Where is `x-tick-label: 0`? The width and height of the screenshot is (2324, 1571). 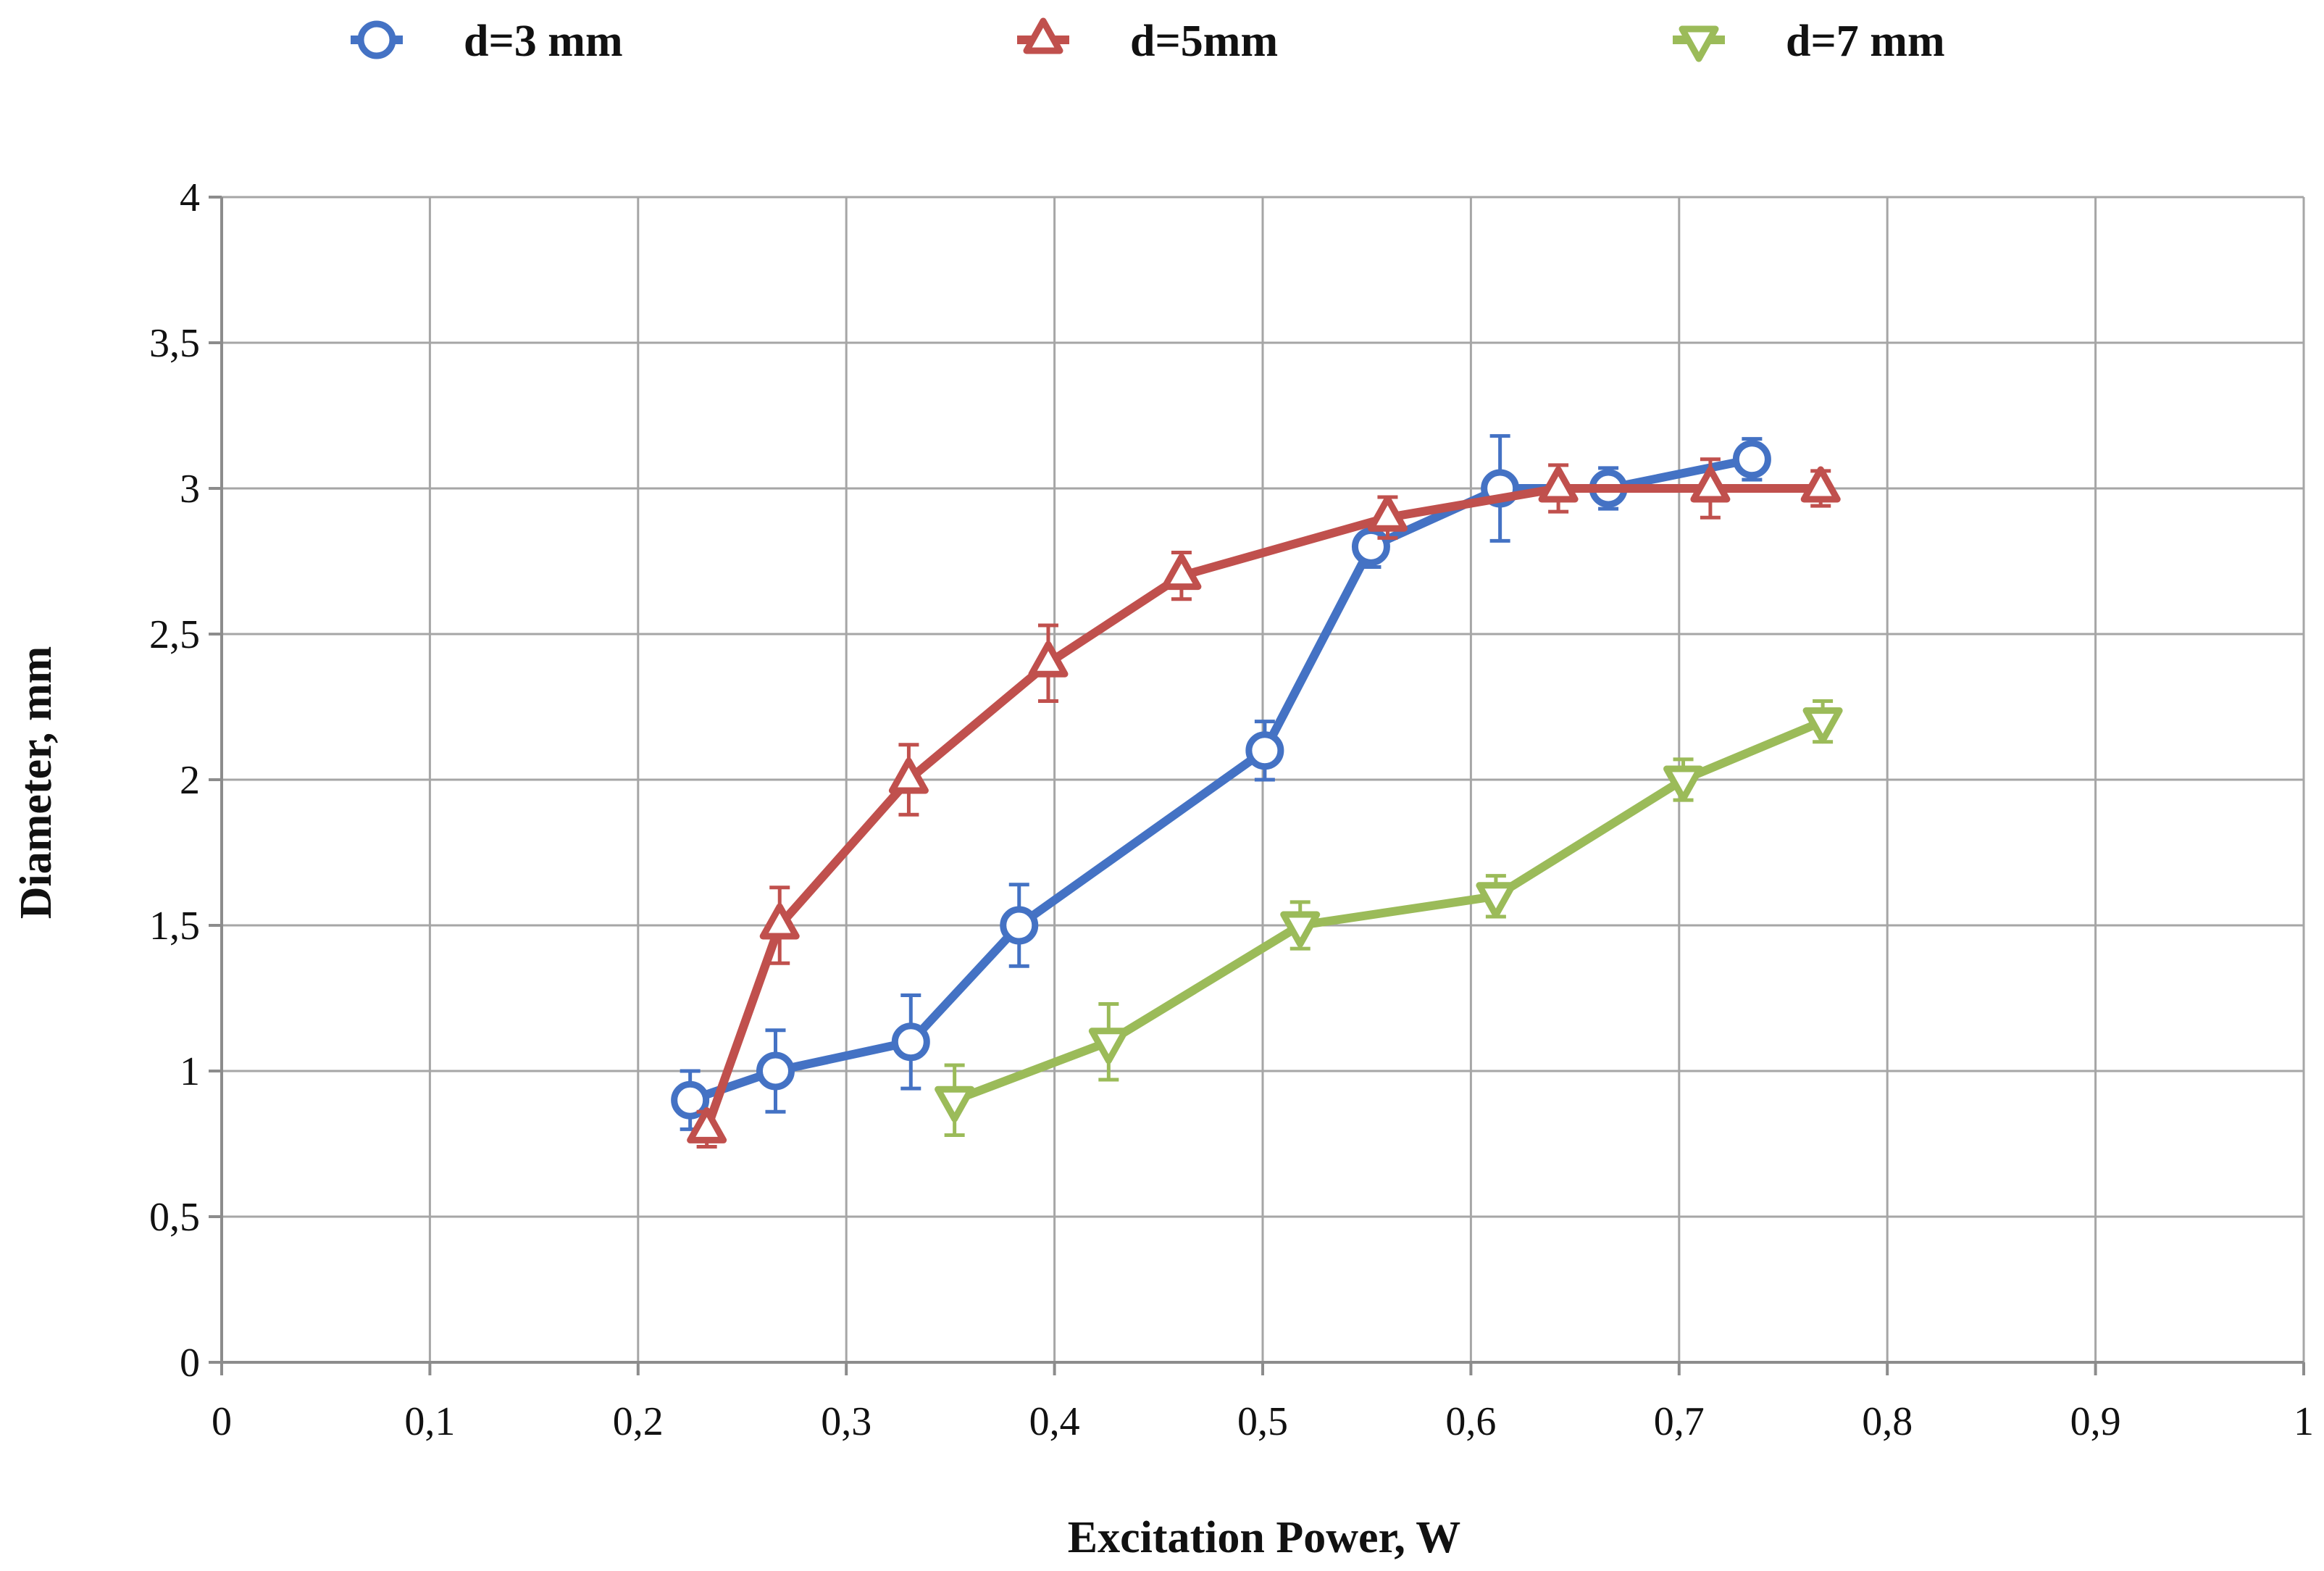 x-tick-label: 0 is located at coordinates (222, 1421).